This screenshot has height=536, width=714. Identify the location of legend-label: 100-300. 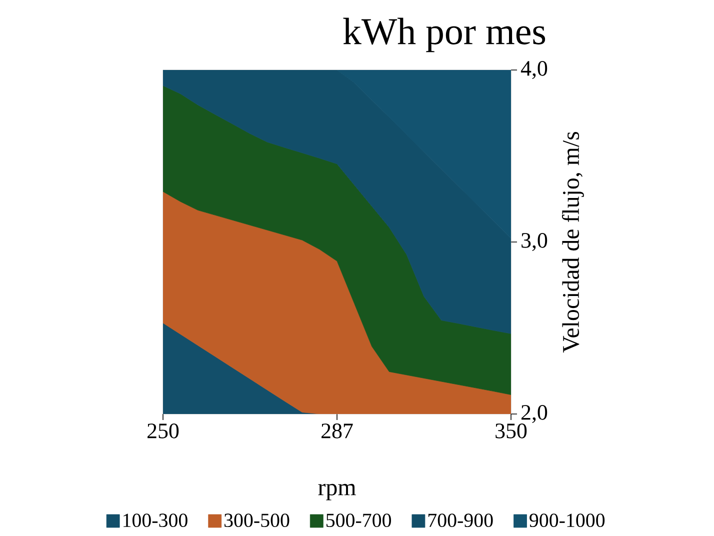
(156, 521).